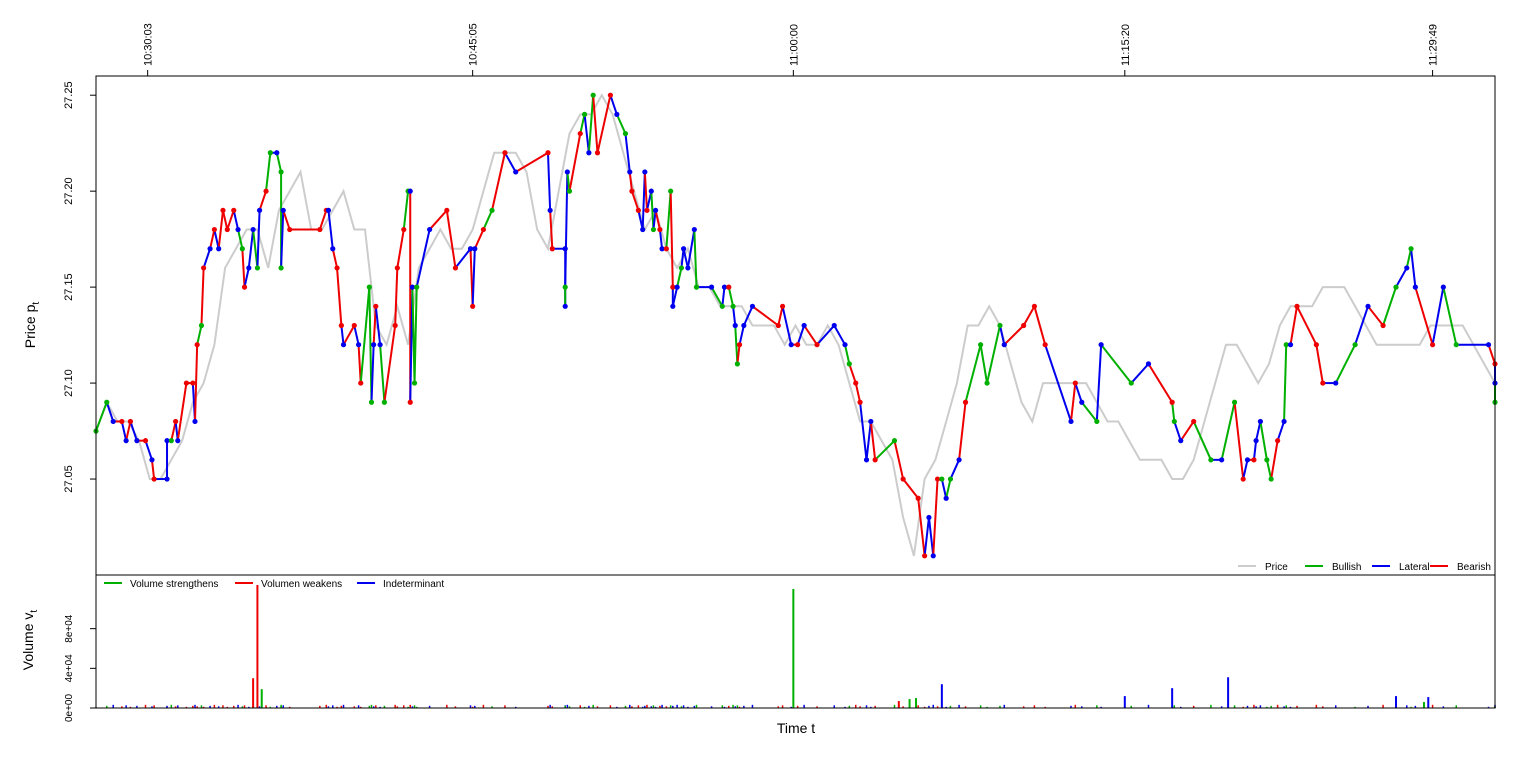 The image size is (1536, 768). I want to click on volume-y-tick-label: 8e+04, so click(69, 628).